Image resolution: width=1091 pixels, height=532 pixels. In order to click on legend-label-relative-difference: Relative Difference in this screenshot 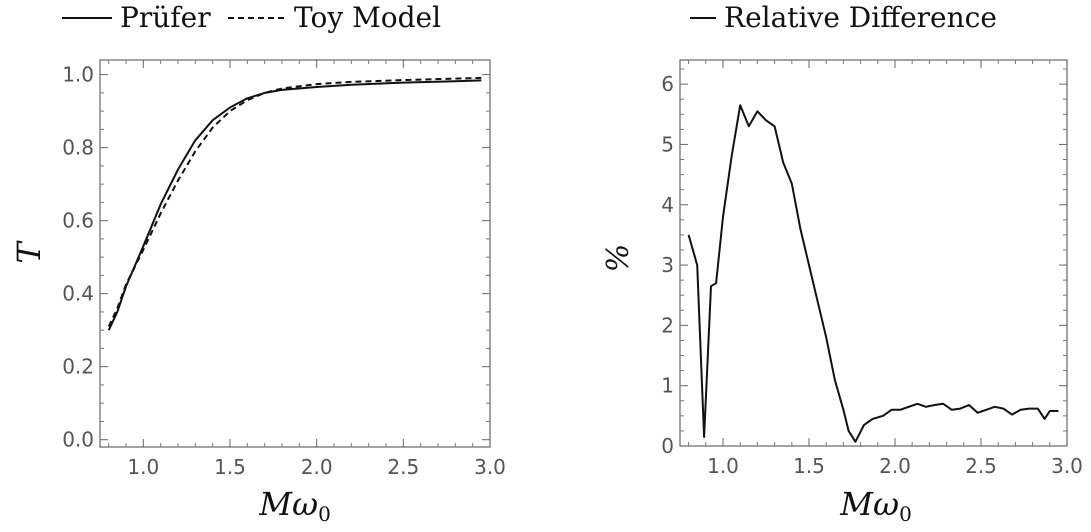, I will do `click(860, 17)`.